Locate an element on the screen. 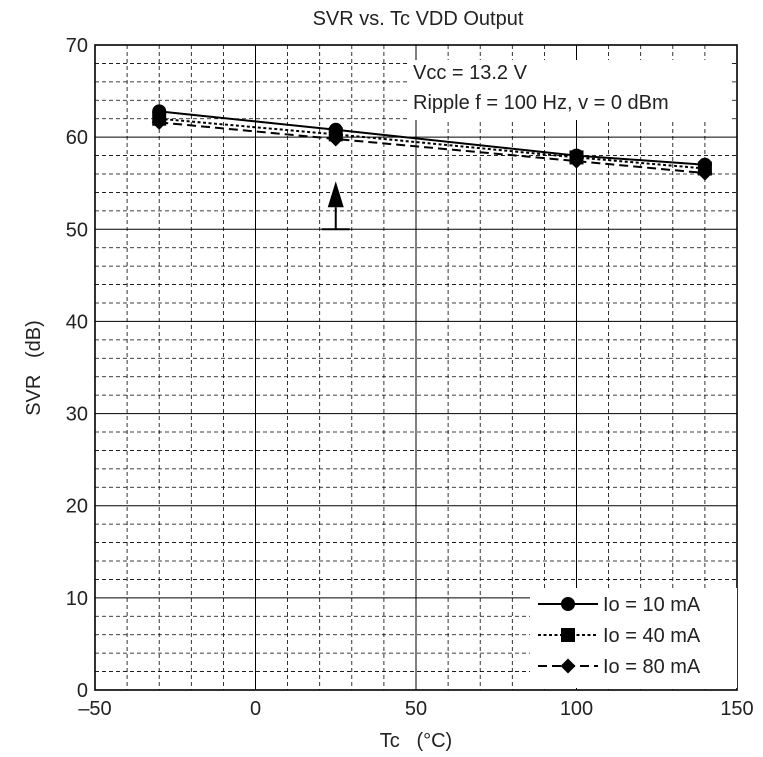 Image resolution: width=763 pixels, height=757 pixels. chart-title: SVR vs. Tc VDD Output is located at coordinates (418, 19).